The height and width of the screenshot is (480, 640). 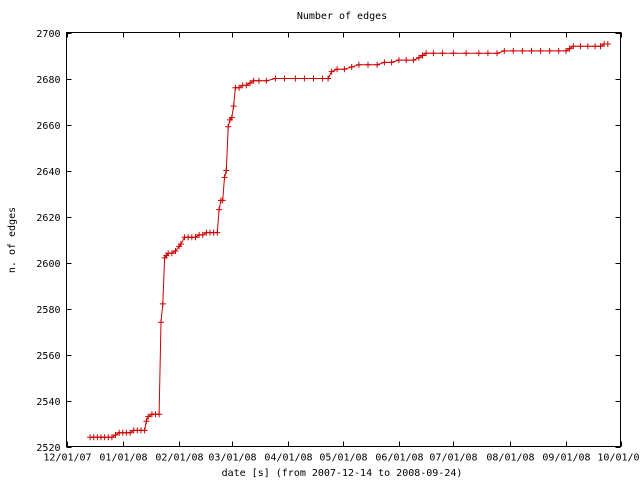 What do you see at coordinates (48, 34) in the screenshot?
I see `y-tick-label: 2700` at bounding box center [48, 34].